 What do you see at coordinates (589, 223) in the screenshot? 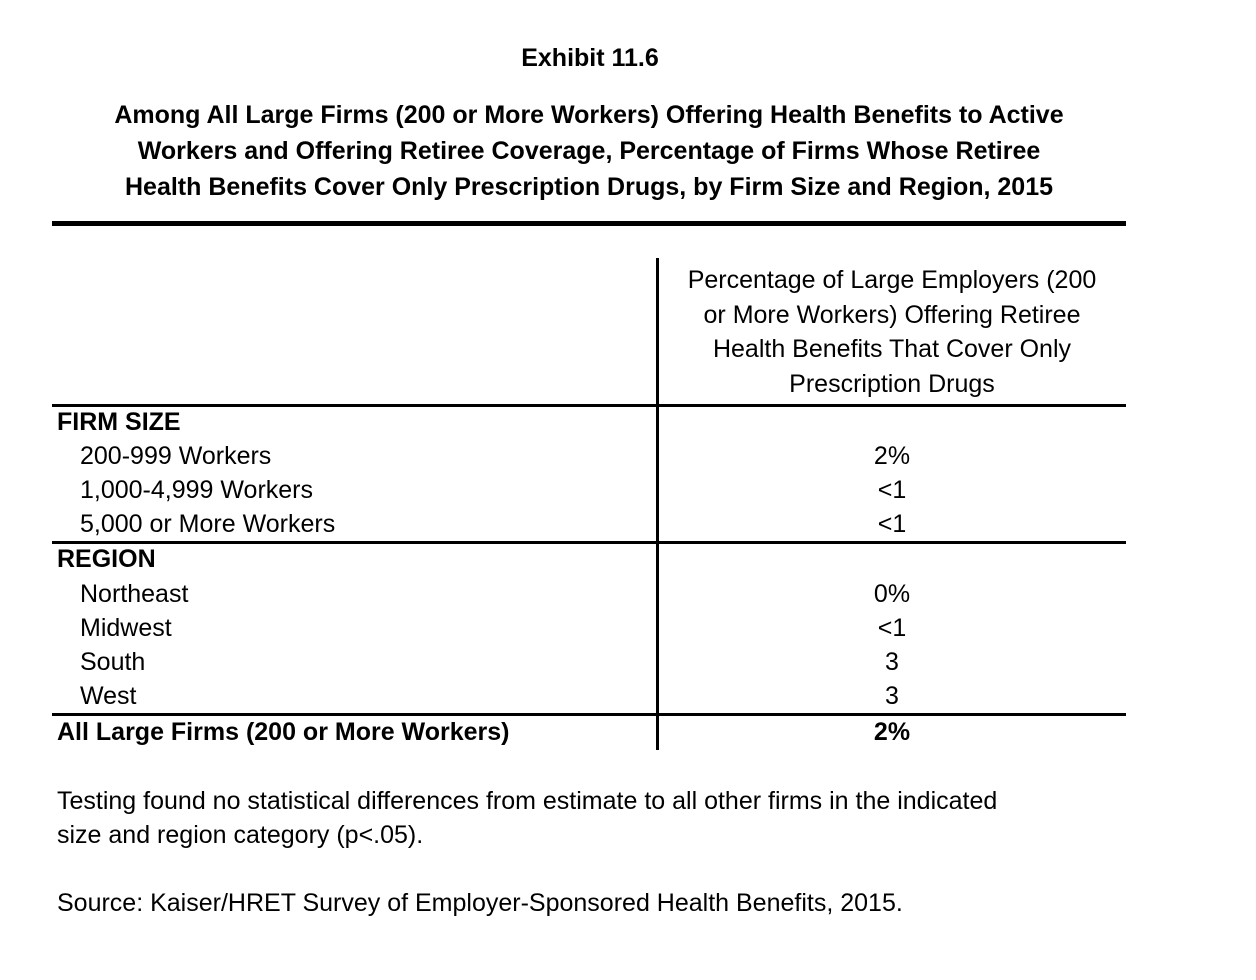
I see `top-rule` at bounding box center [589, 223].